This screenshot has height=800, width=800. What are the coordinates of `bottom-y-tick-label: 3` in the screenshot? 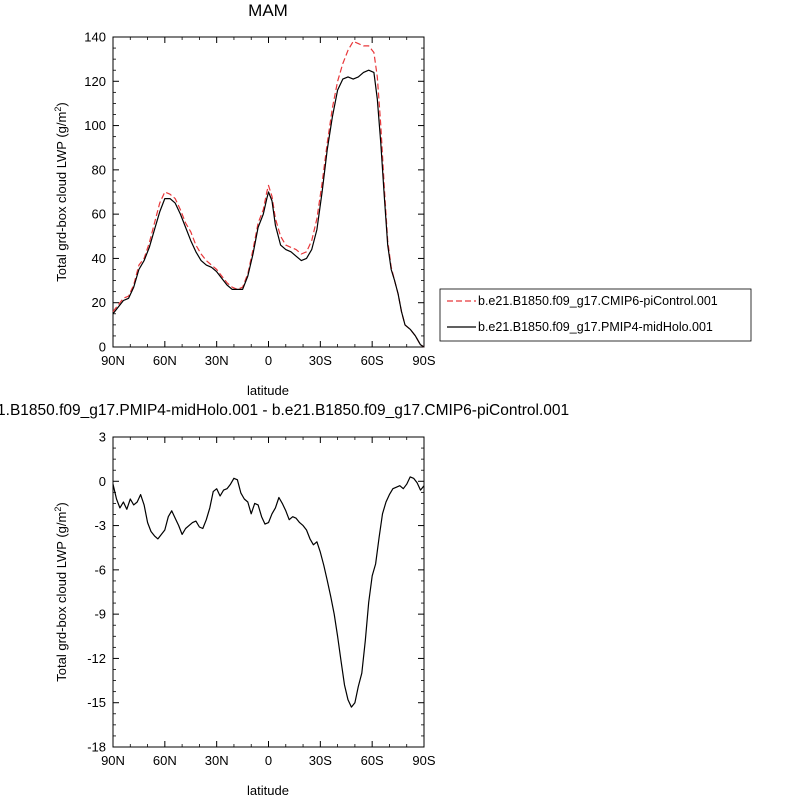 It's located at (102, 437).